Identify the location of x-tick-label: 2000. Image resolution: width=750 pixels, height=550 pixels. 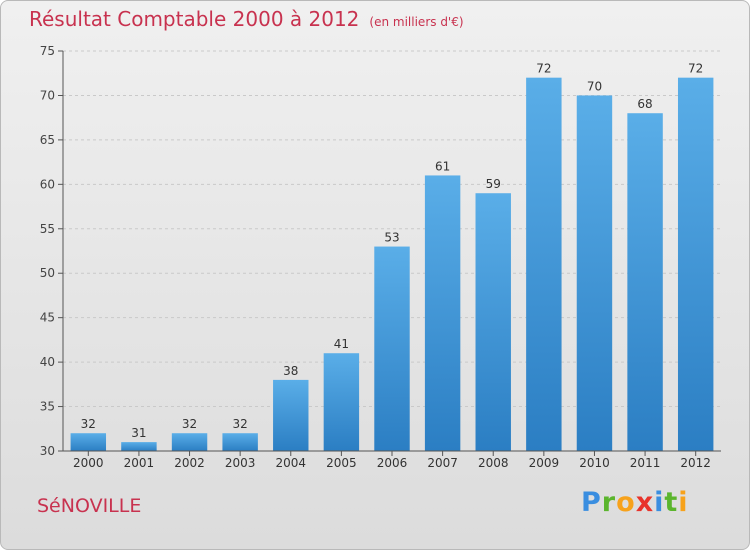
(88, 463).